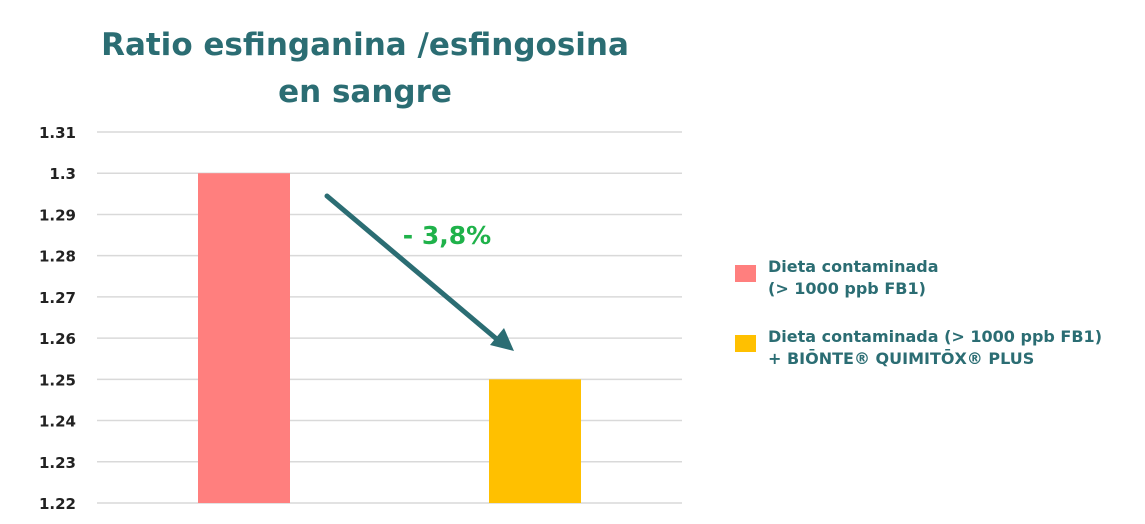 The width and height of the screenshot is (1145, 524). What do you see at coordinates (365, 69) in the screenshot?
I see `chart-title: Ratio esfinganina /esfingosina en sangre` at bounding box center [365, 69].